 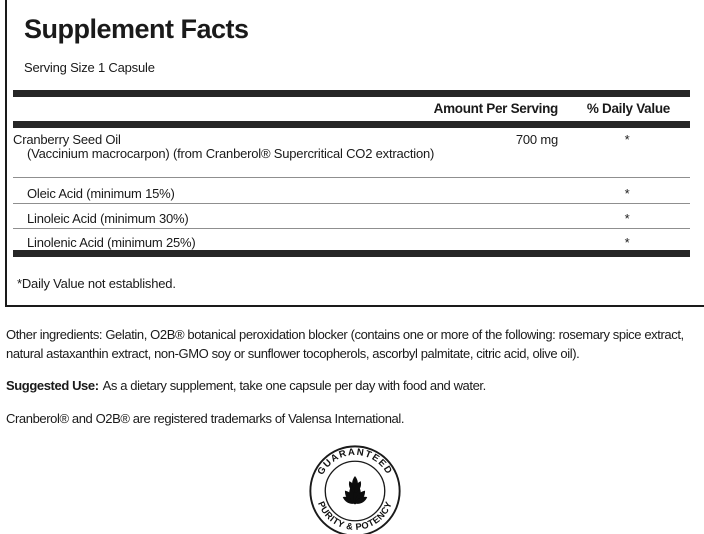 What do you see at coordinates (108, 218) in the screenshot?
I see `ingredient-name: Linoleic Acid (minimum 30%)` at bounding box center [108, 218].